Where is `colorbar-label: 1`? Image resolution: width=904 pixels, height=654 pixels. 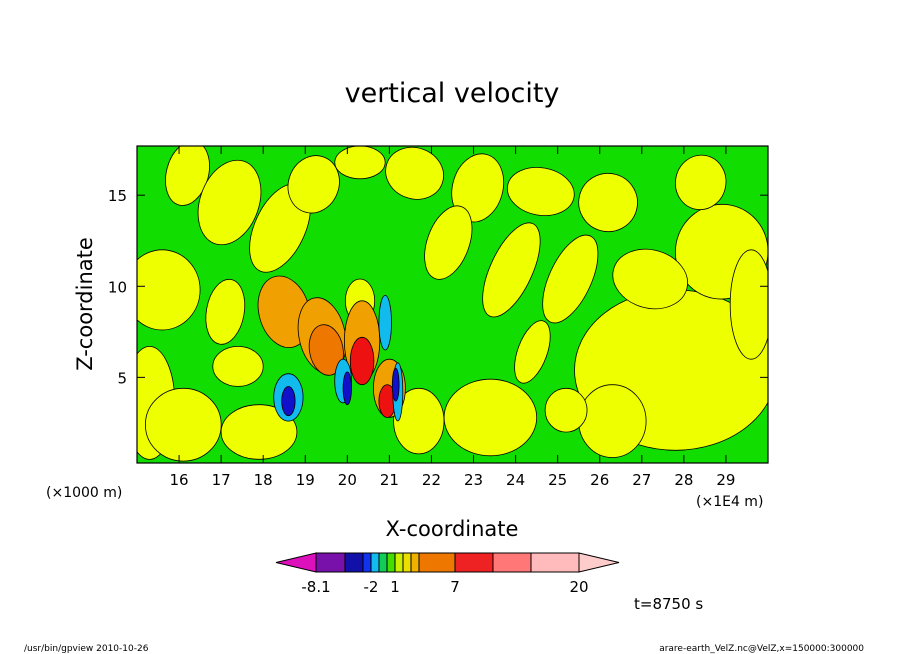 colorbar-label: 1 is located at coordinates (395, 587).